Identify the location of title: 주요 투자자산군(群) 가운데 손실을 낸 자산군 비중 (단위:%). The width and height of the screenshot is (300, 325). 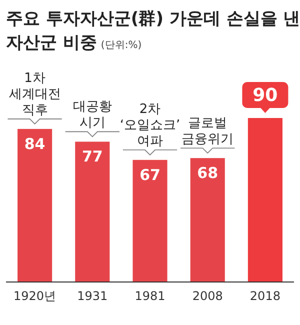
(153, 31).